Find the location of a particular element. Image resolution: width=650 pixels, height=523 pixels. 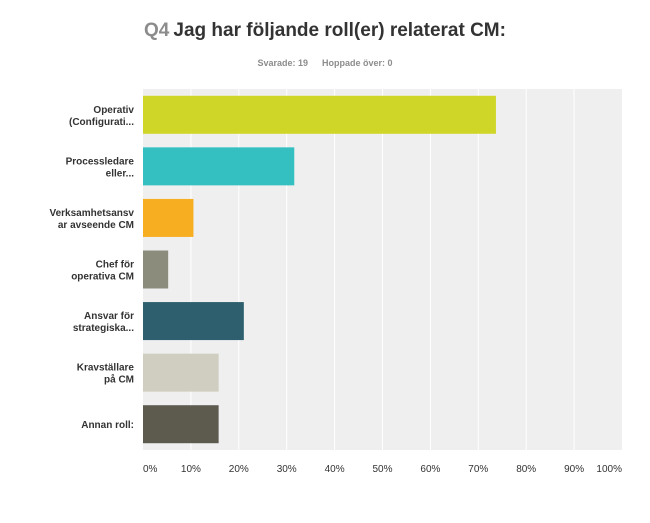

skipped-count: Hoppade över: 0 is located at coordinates (357, 63).